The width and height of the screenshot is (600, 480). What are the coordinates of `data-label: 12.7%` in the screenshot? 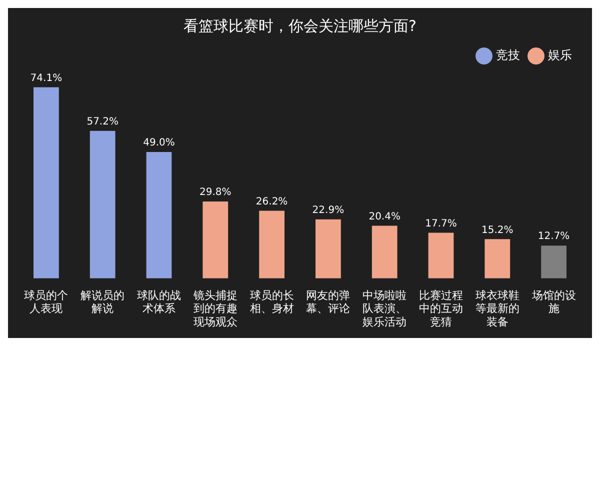 It's located at (554, 236).